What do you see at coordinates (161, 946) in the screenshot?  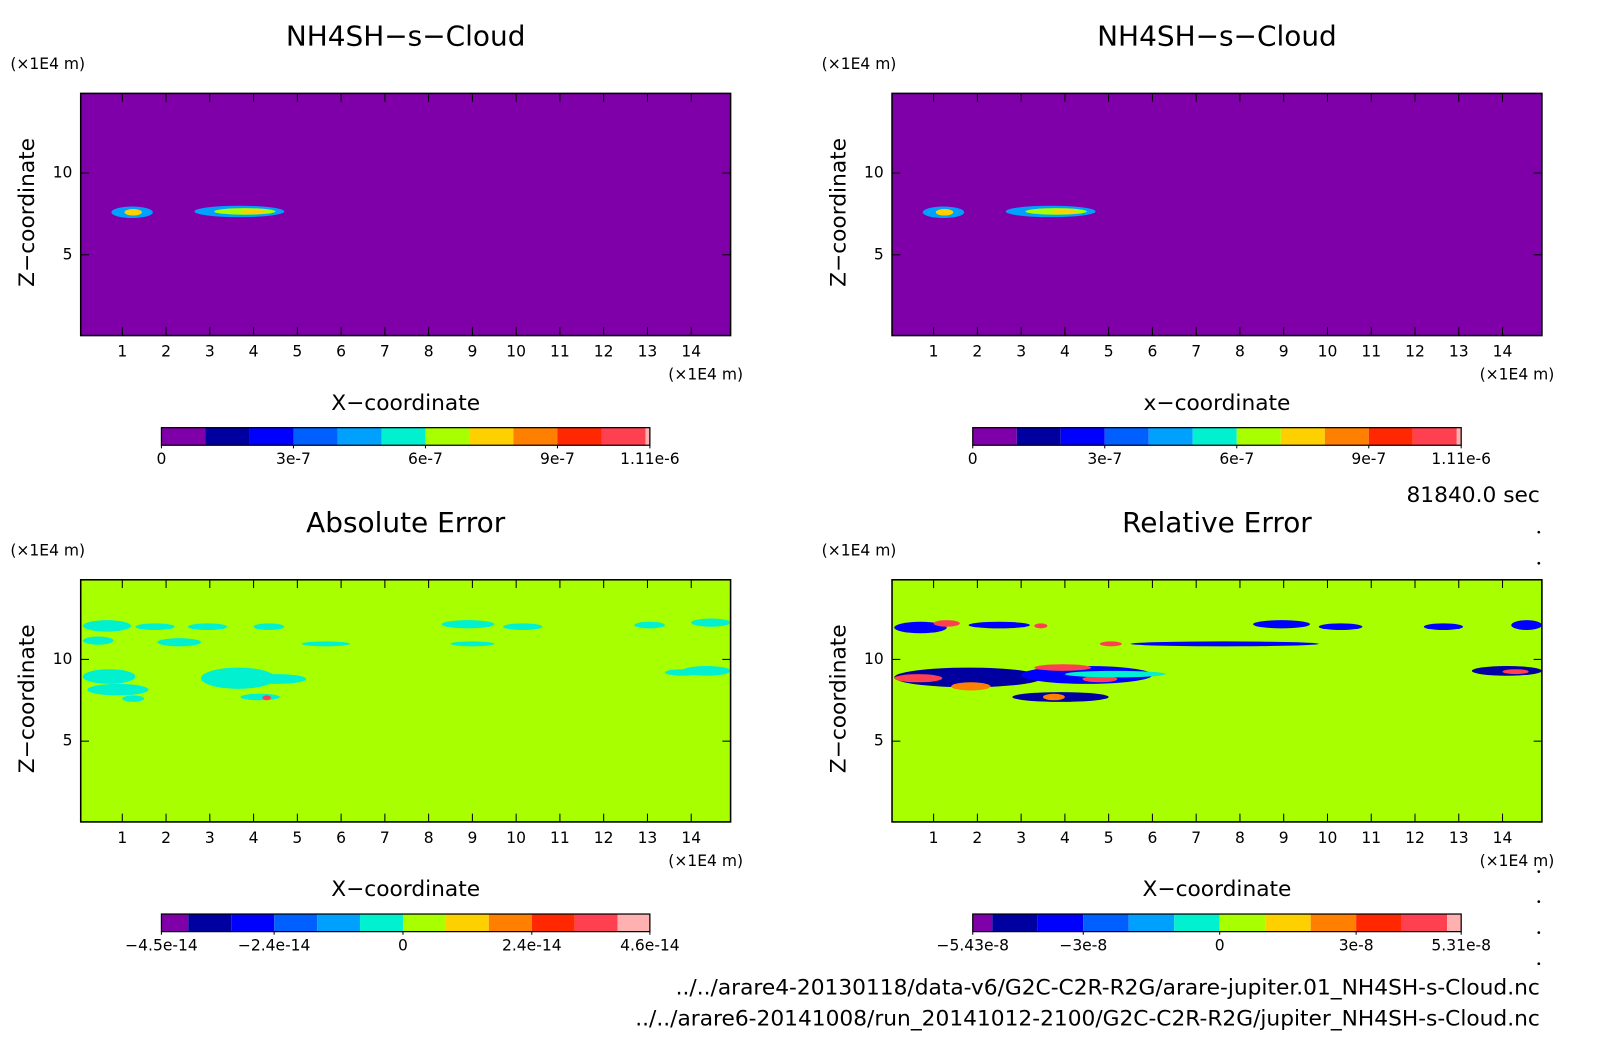 I see `colorbar-tick-label: −4.5e-14` at bounding box center [161, 946].